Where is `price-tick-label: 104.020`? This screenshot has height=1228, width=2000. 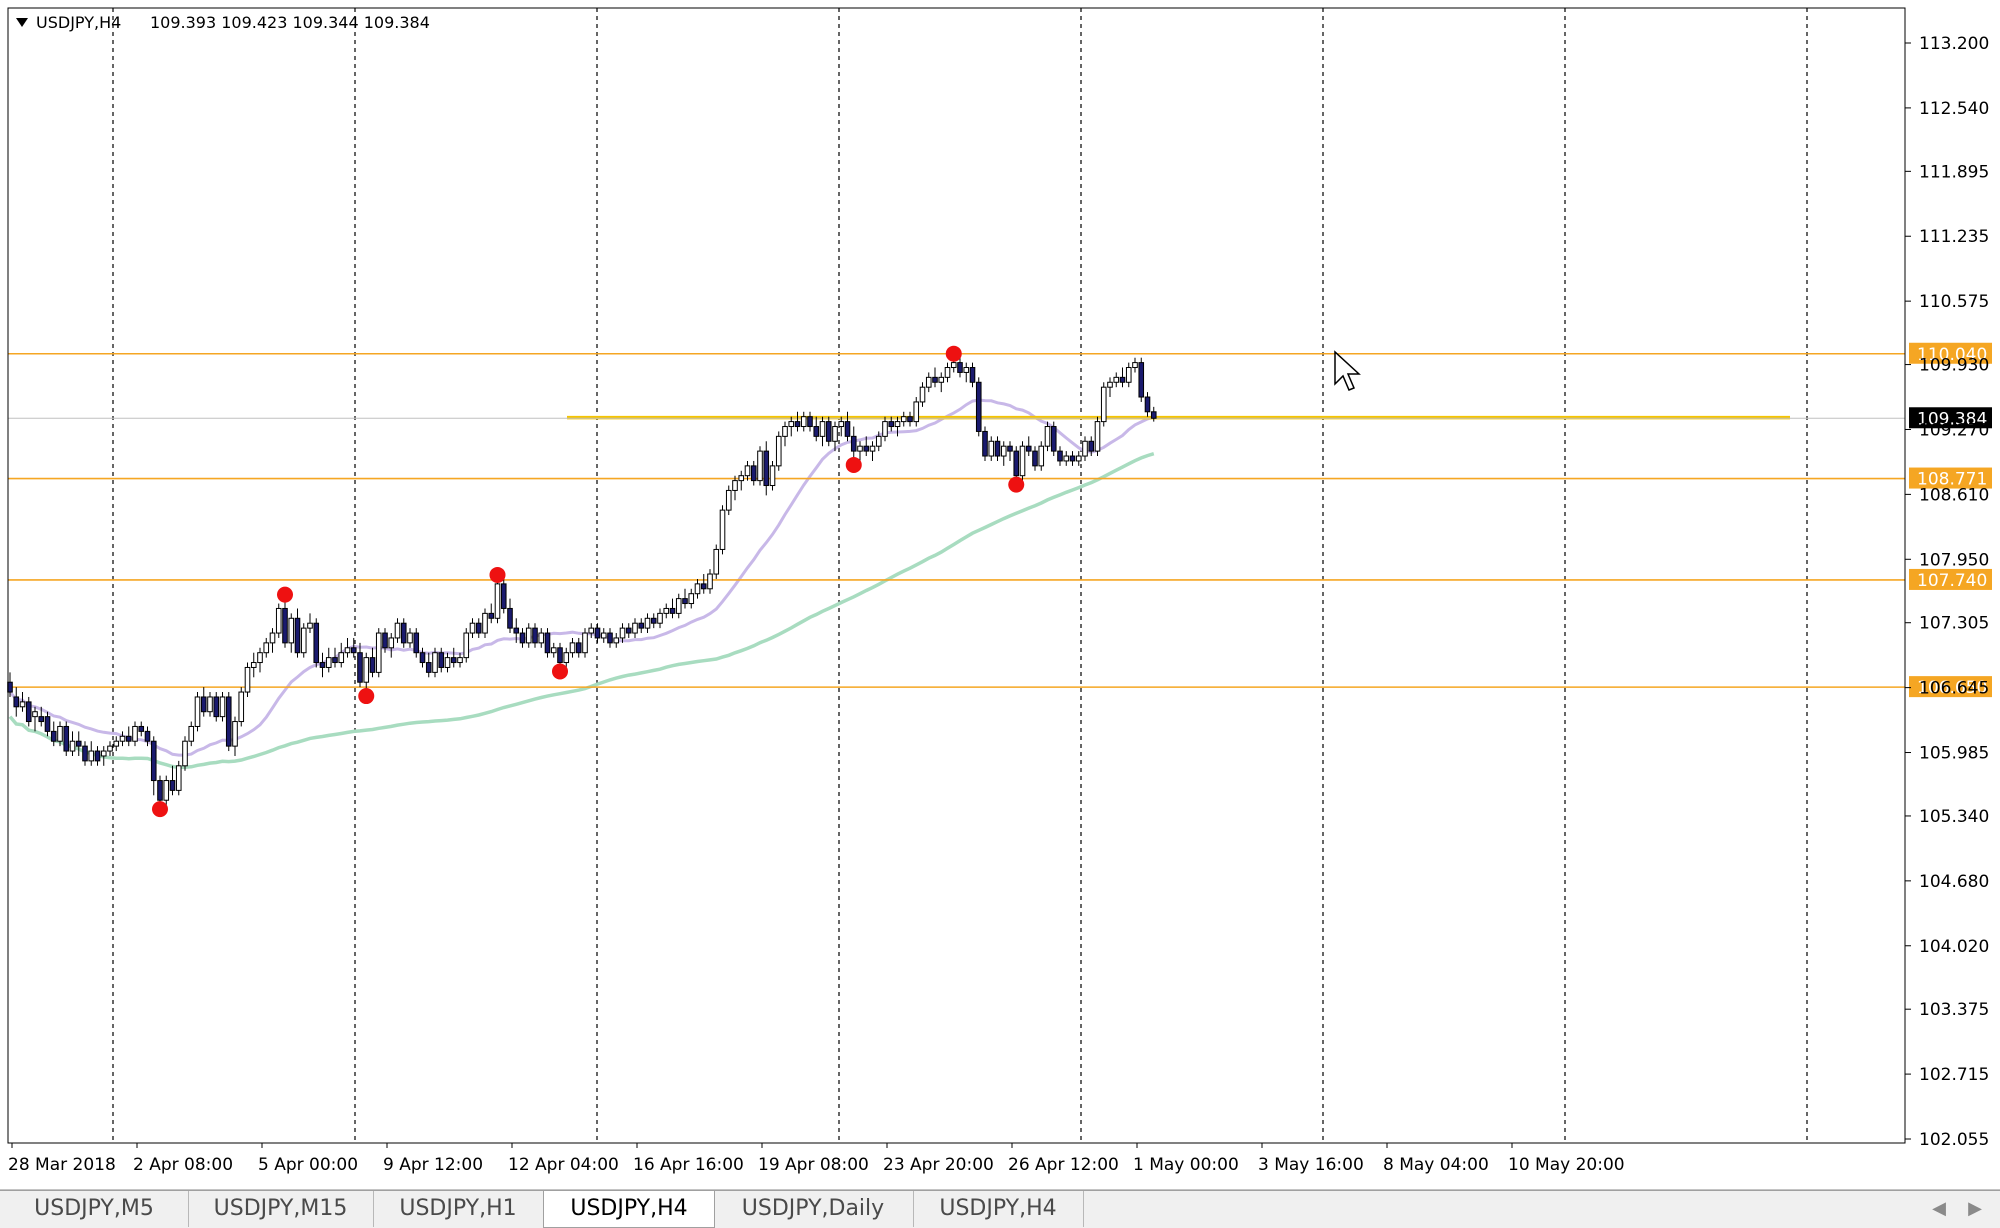 price-tick-label: 104.020 is located at coordinates (1954, 947).